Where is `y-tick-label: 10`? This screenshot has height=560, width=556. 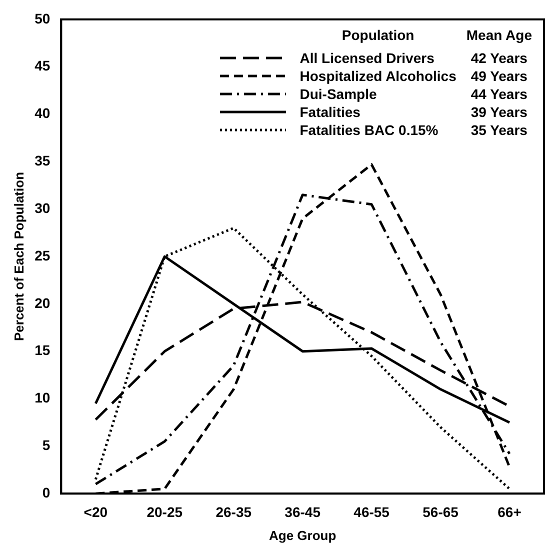
y-tick-label: 10 is located at coordinates (42, 398).